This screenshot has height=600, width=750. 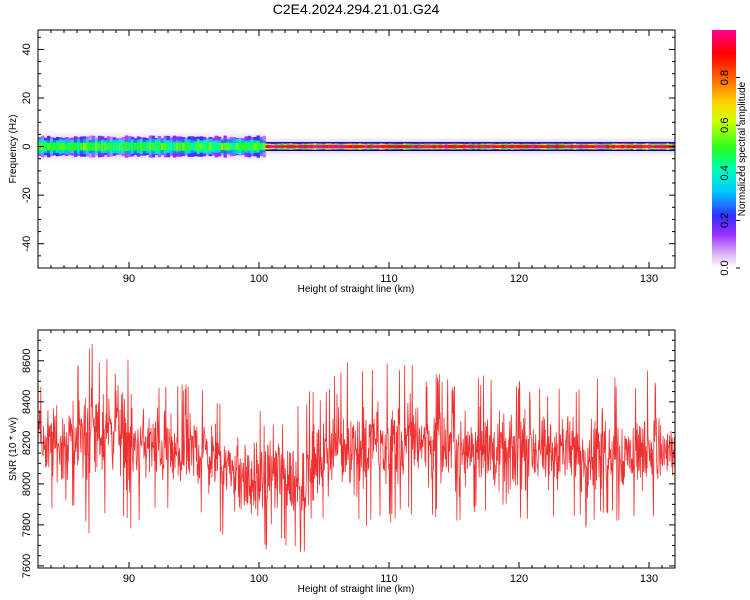 I want to click on y-tick-label: 7800, so click(x=27, y=525).